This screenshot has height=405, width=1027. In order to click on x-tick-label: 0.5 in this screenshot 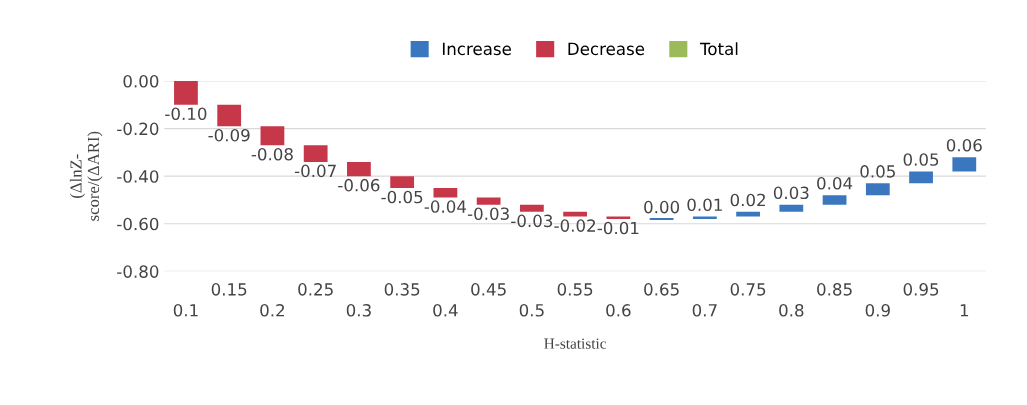, I will do `click(531, 310)`.